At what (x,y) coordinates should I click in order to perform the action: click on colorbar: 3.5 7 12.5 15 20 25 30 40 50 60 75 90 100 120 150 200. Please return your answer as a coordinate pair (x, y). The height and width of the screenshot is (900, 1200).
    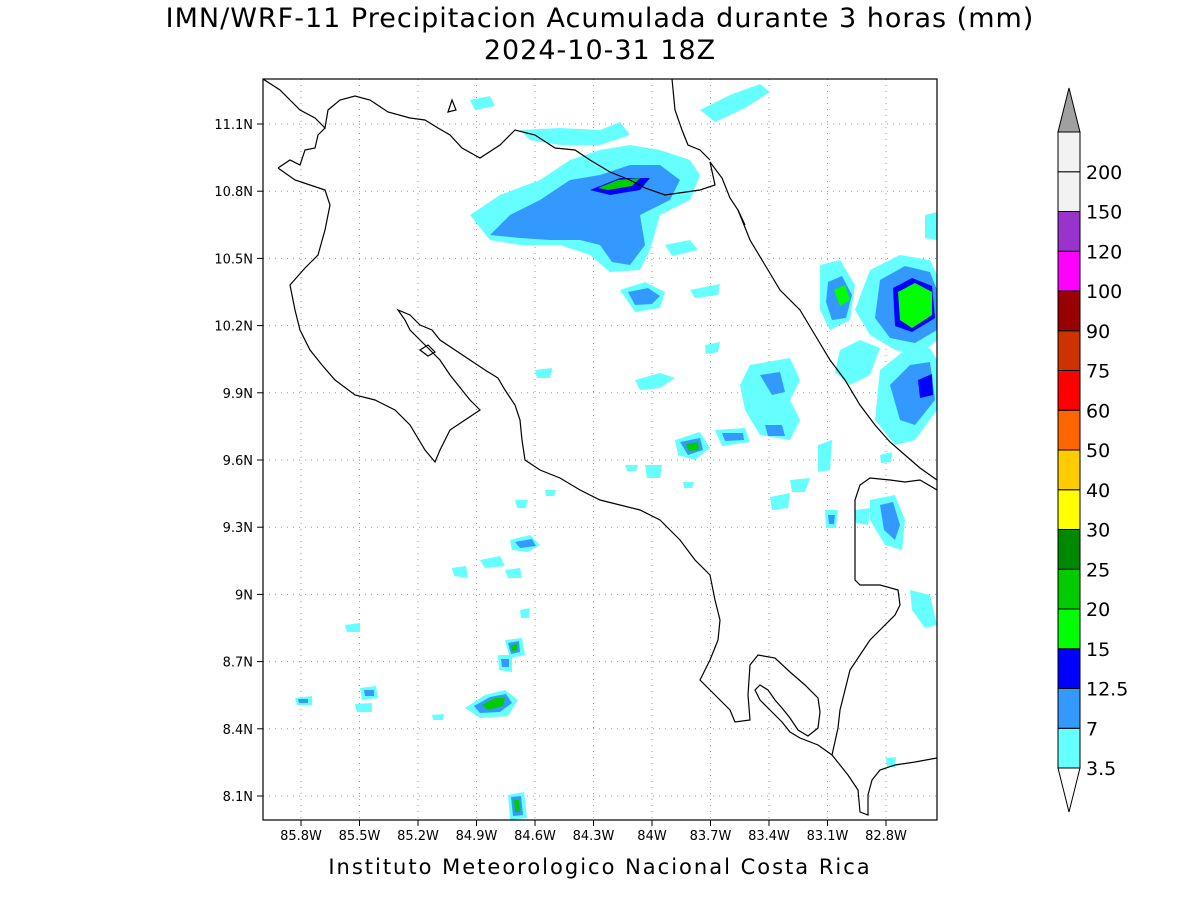
    Looking at the image, I should click on (1092, 450).